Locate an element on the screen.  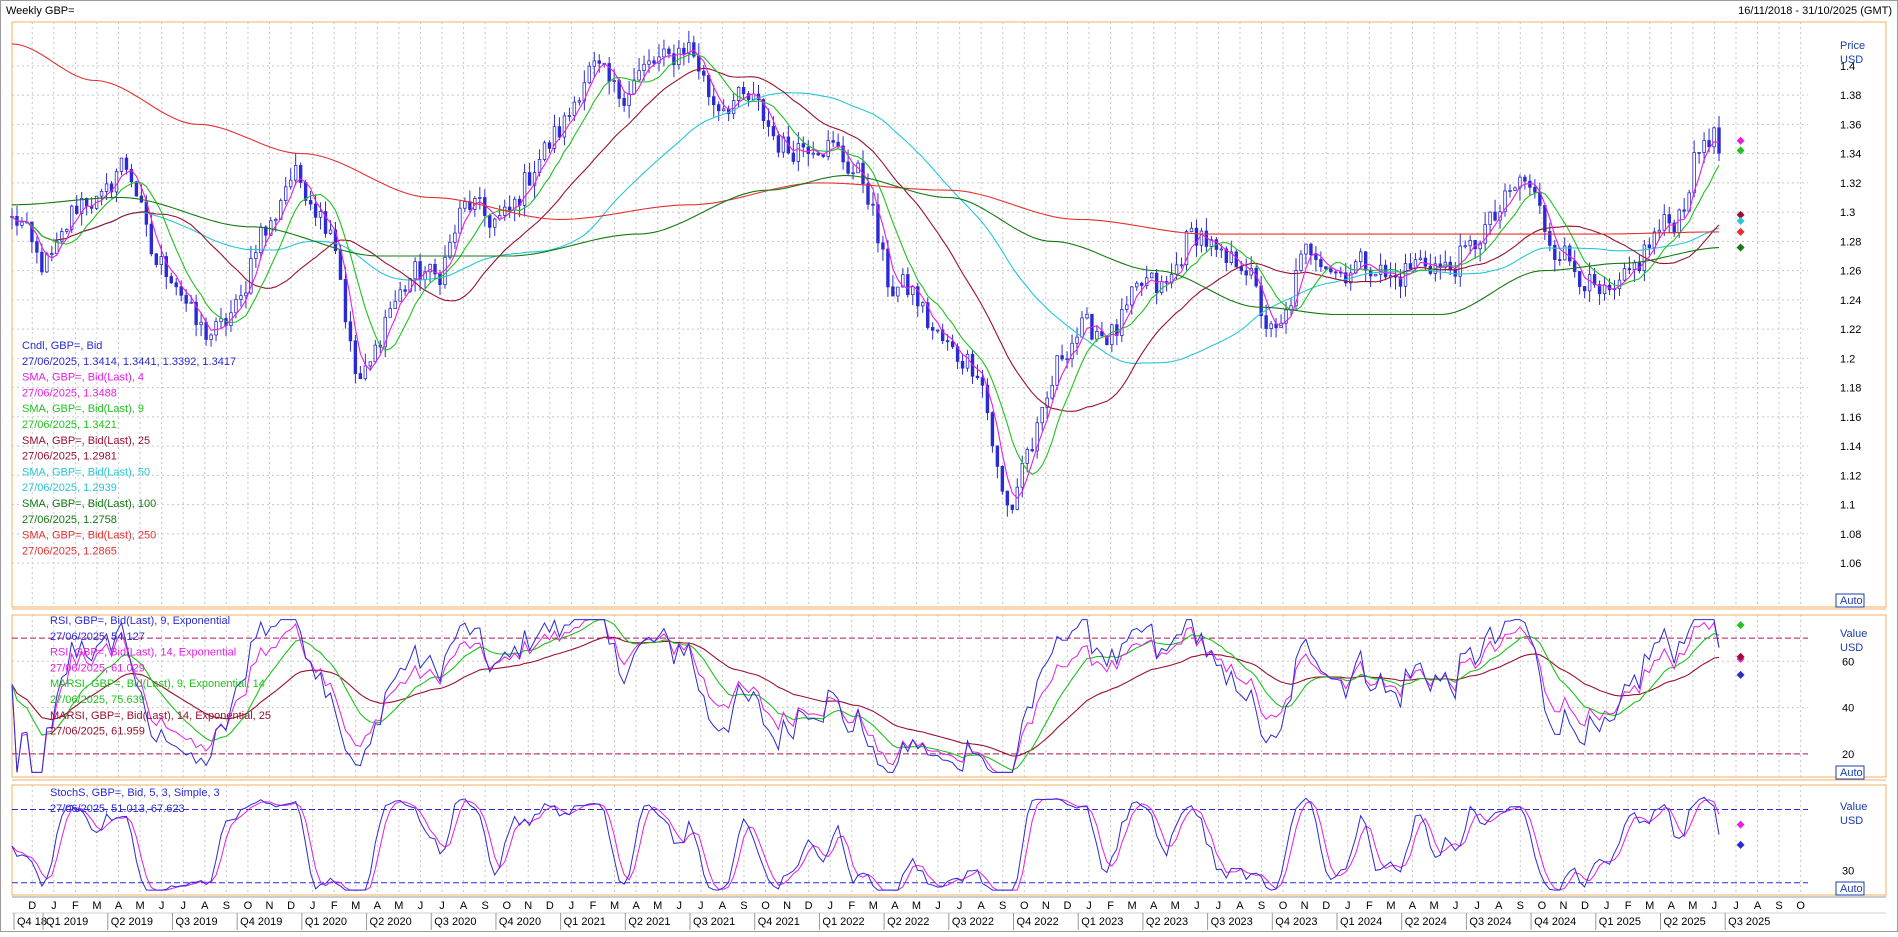
month-tick-label: A is located at coordinates (1154, 906).